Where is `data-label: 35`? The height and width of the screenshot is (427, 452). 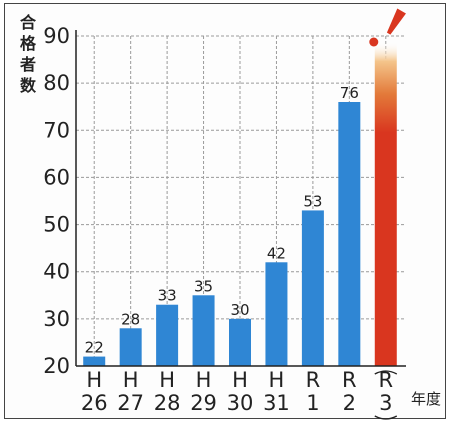 data-label: 35 is located at coordinates (203, 286).